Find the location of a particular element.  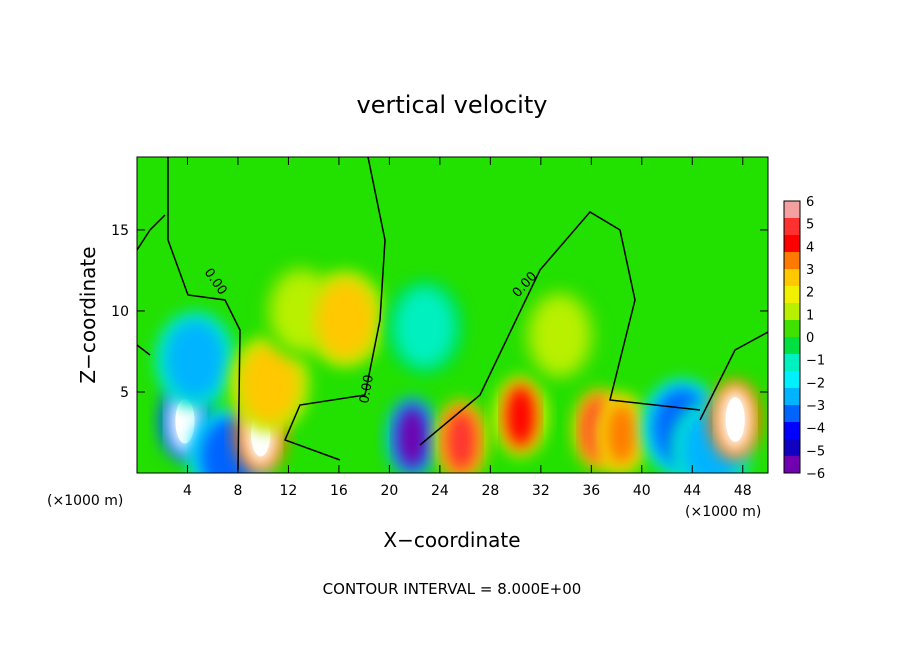

colorbar-label-11: −5 is located at coordinates (815, 451).